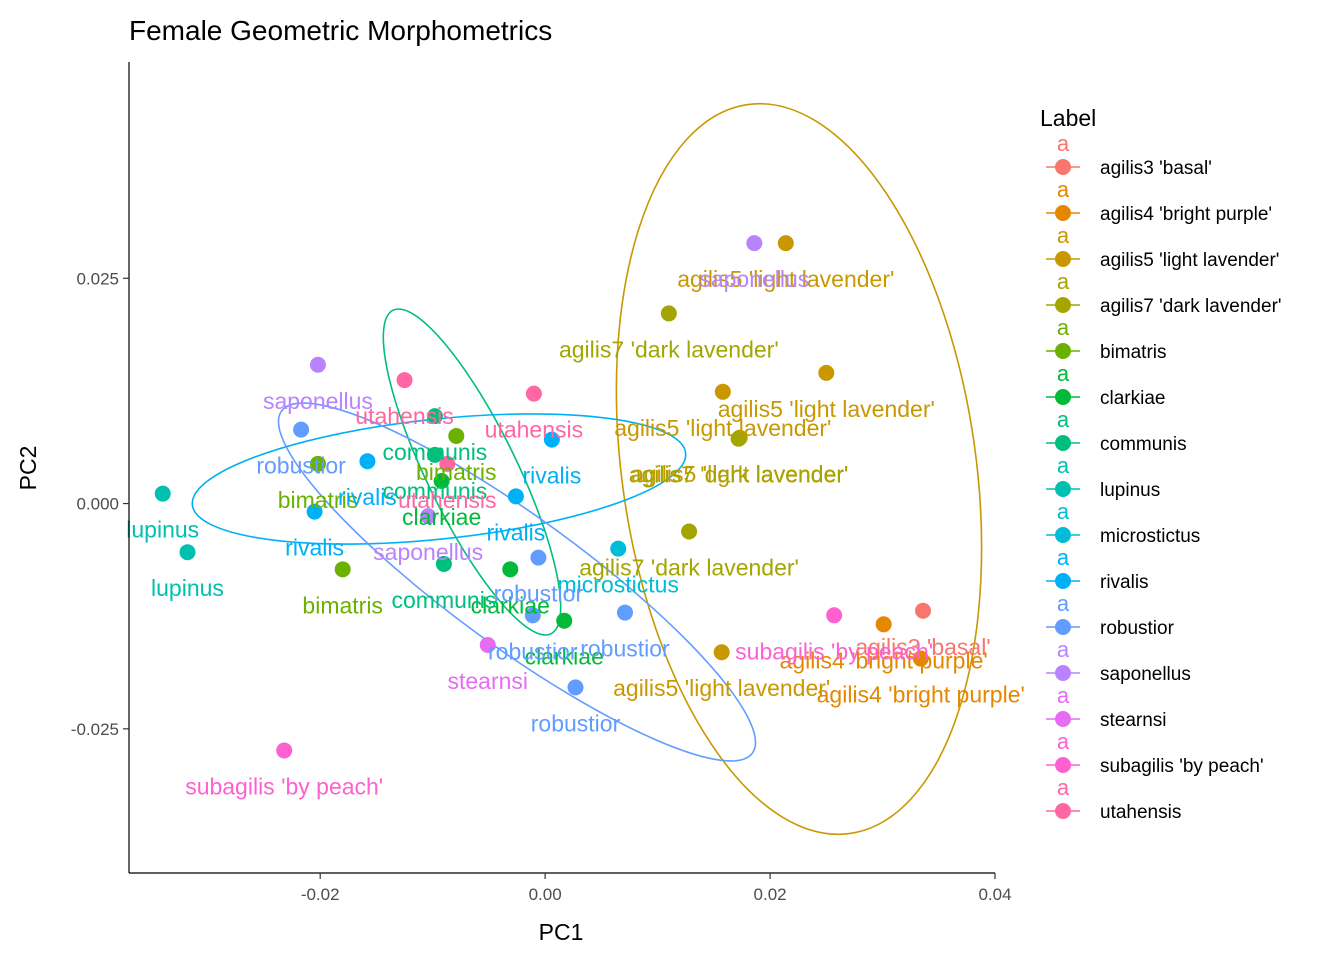  What do you see at coordinates (320, 894) in the screenshot?
I see `x-tick-label: -0.02` at bounding box center [320, 894].